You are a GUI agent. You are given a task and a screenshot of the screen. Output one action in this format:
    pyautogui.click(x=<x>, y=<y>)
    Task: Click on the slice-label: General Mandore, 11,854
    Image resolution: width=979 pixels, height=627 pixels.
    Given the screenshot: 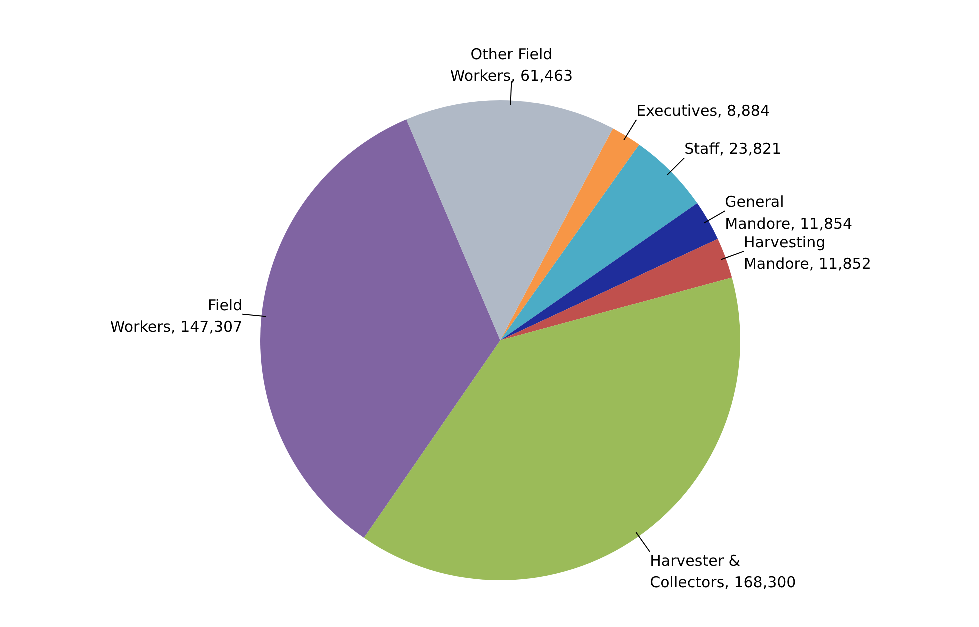 What is the action you would take?
    pyautogui.click(x=789, y=213)
    